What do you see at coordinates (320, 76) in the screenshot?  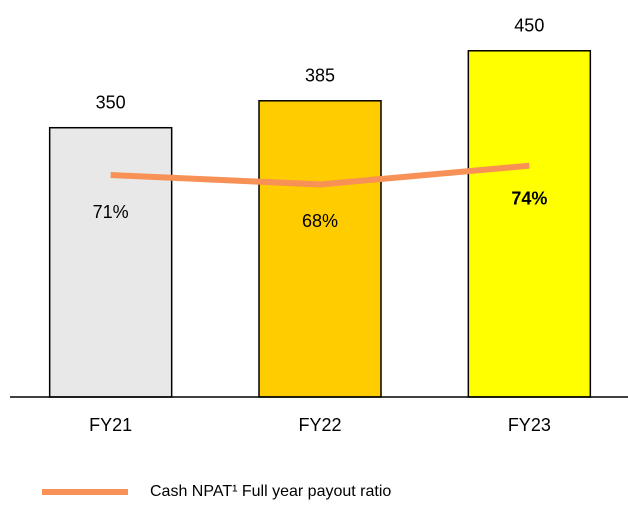 I see `bar-value-label: 385` at bounding box center [320, 76].